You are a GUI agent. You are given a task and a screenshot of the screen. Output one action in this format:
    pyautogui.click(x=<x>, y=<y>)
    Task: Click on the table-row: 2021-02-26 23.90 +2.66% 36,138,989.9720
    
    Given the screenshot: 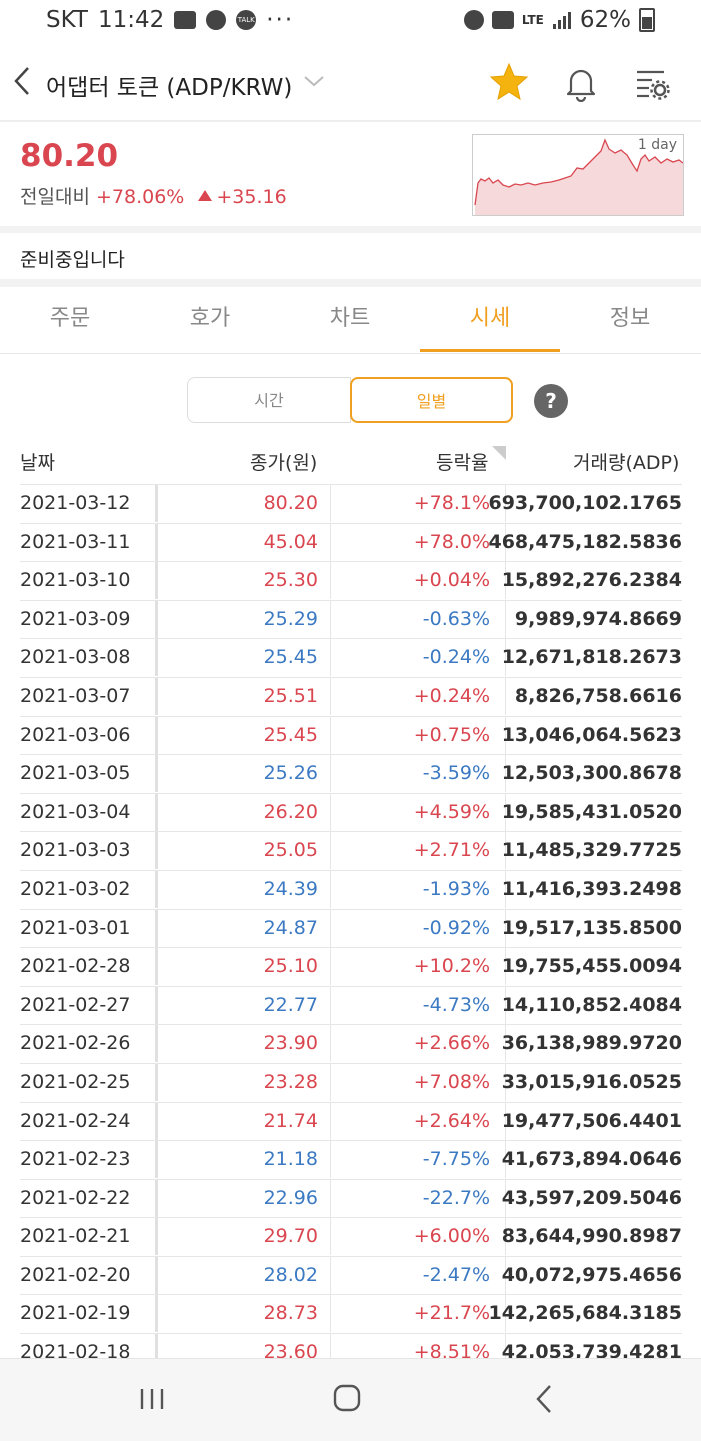 What is the action you would take?
    pyautogui.click(x=351, y=1043)
    